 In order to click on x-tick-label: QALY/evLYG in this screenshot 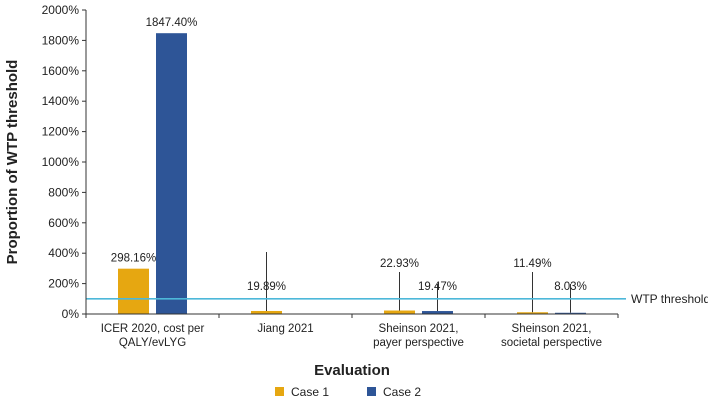, I will do `click(152, 343)`.